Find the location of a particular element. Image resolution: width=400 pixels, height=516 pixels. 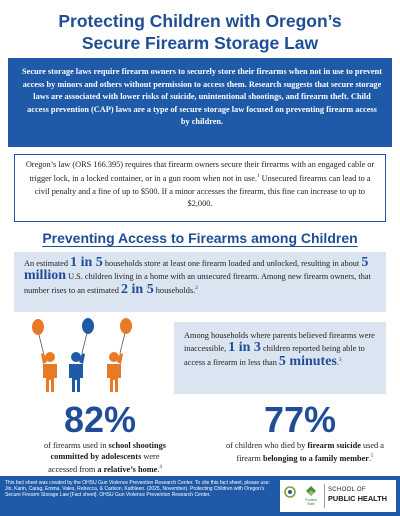

psu-line-2: State is located at coordinates (311, 503).